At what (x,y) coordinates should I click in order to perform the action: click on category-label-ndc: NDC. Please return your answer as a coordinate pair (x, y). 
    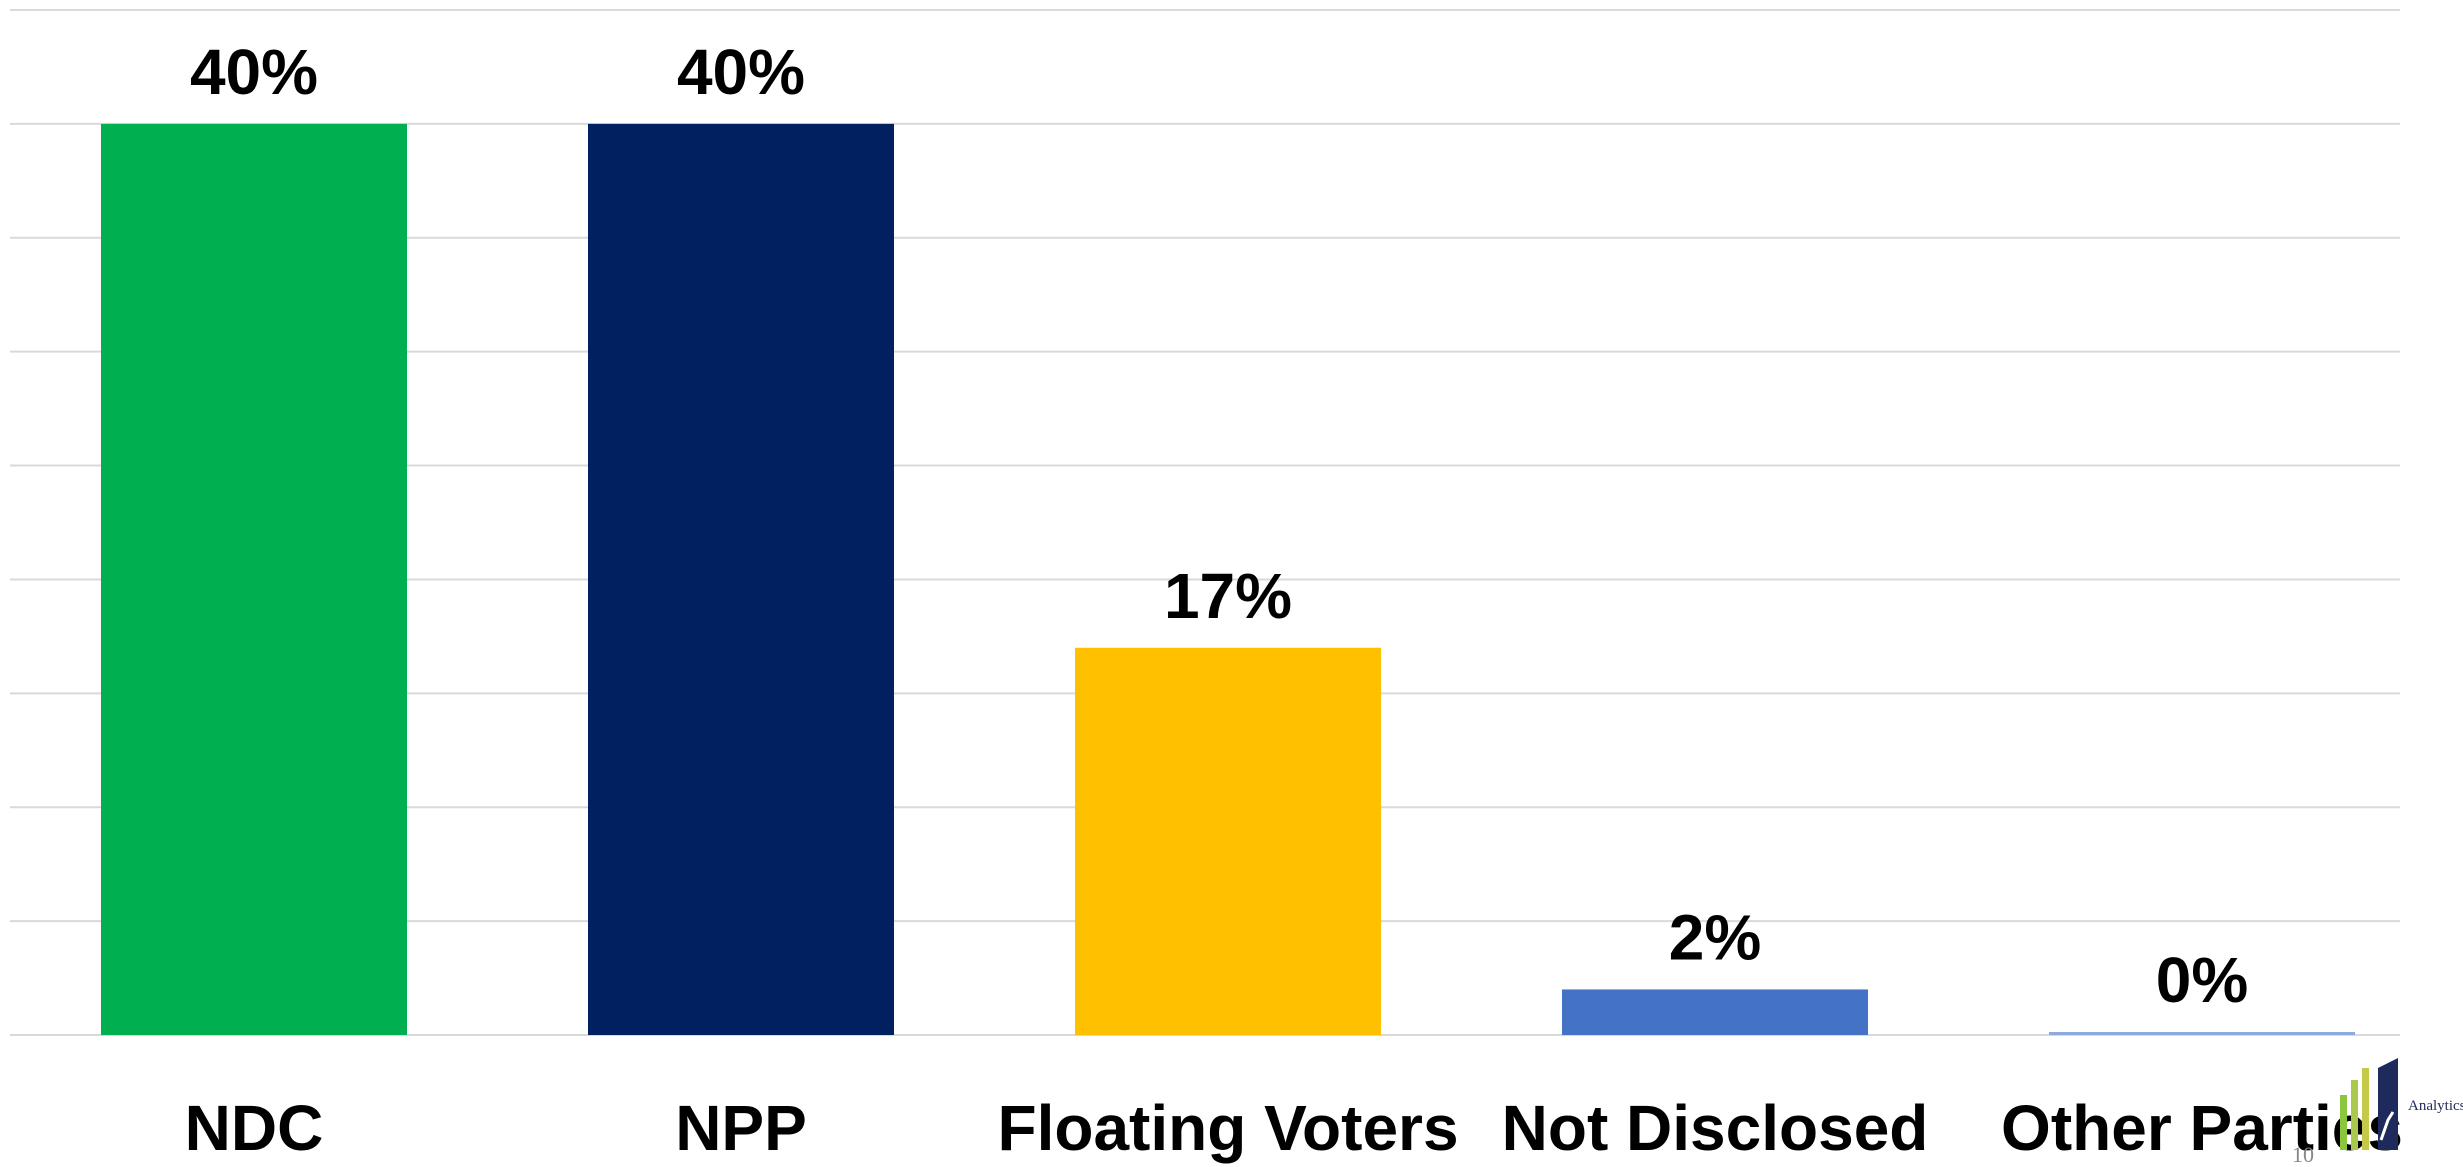
    Looking at the image, I should click on (254, 1128).